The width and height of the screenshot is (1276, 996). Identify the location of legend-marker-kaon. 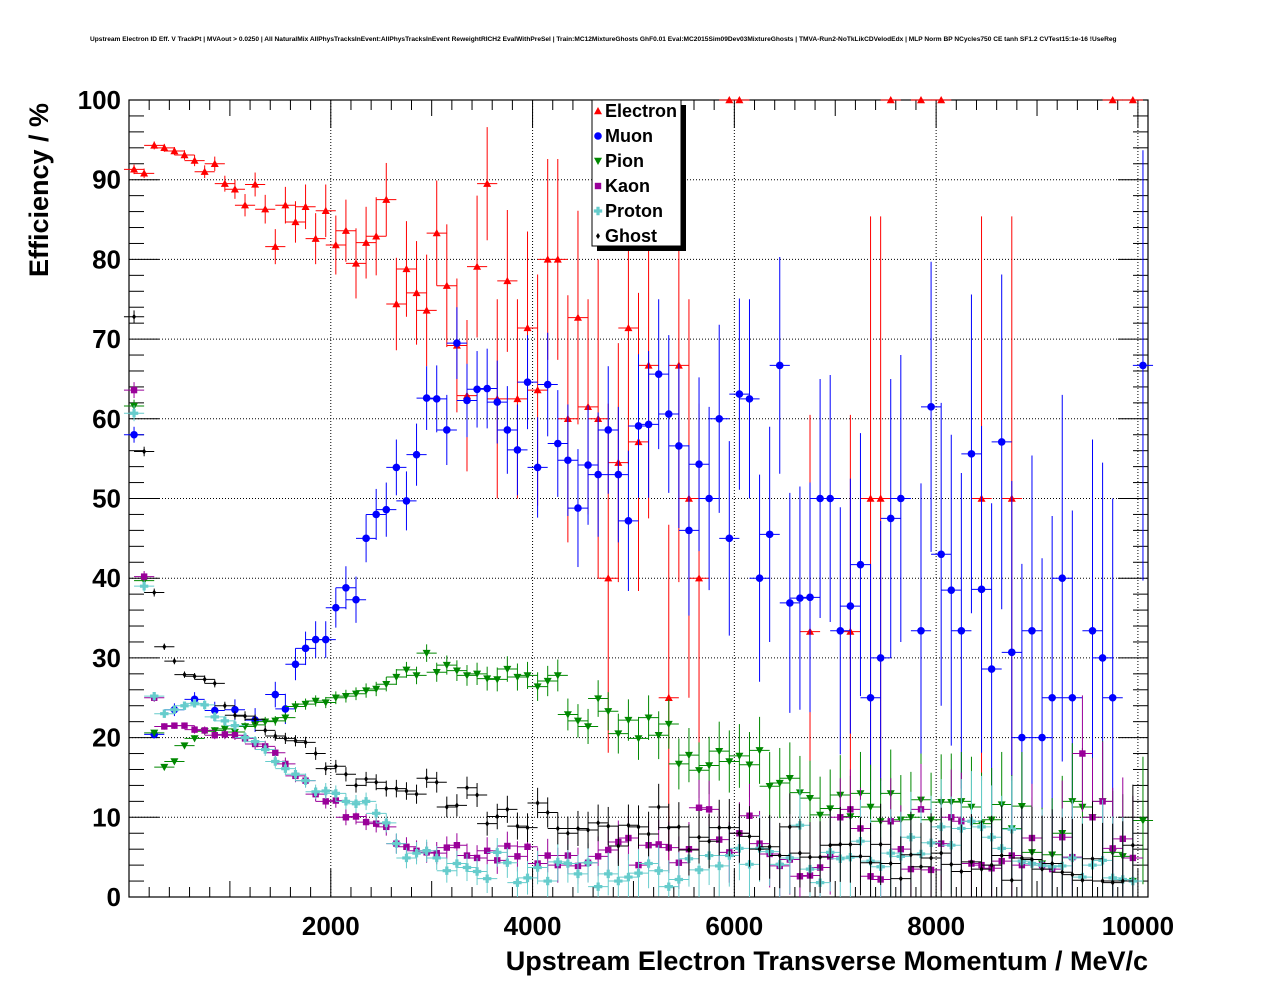
(598, 186).